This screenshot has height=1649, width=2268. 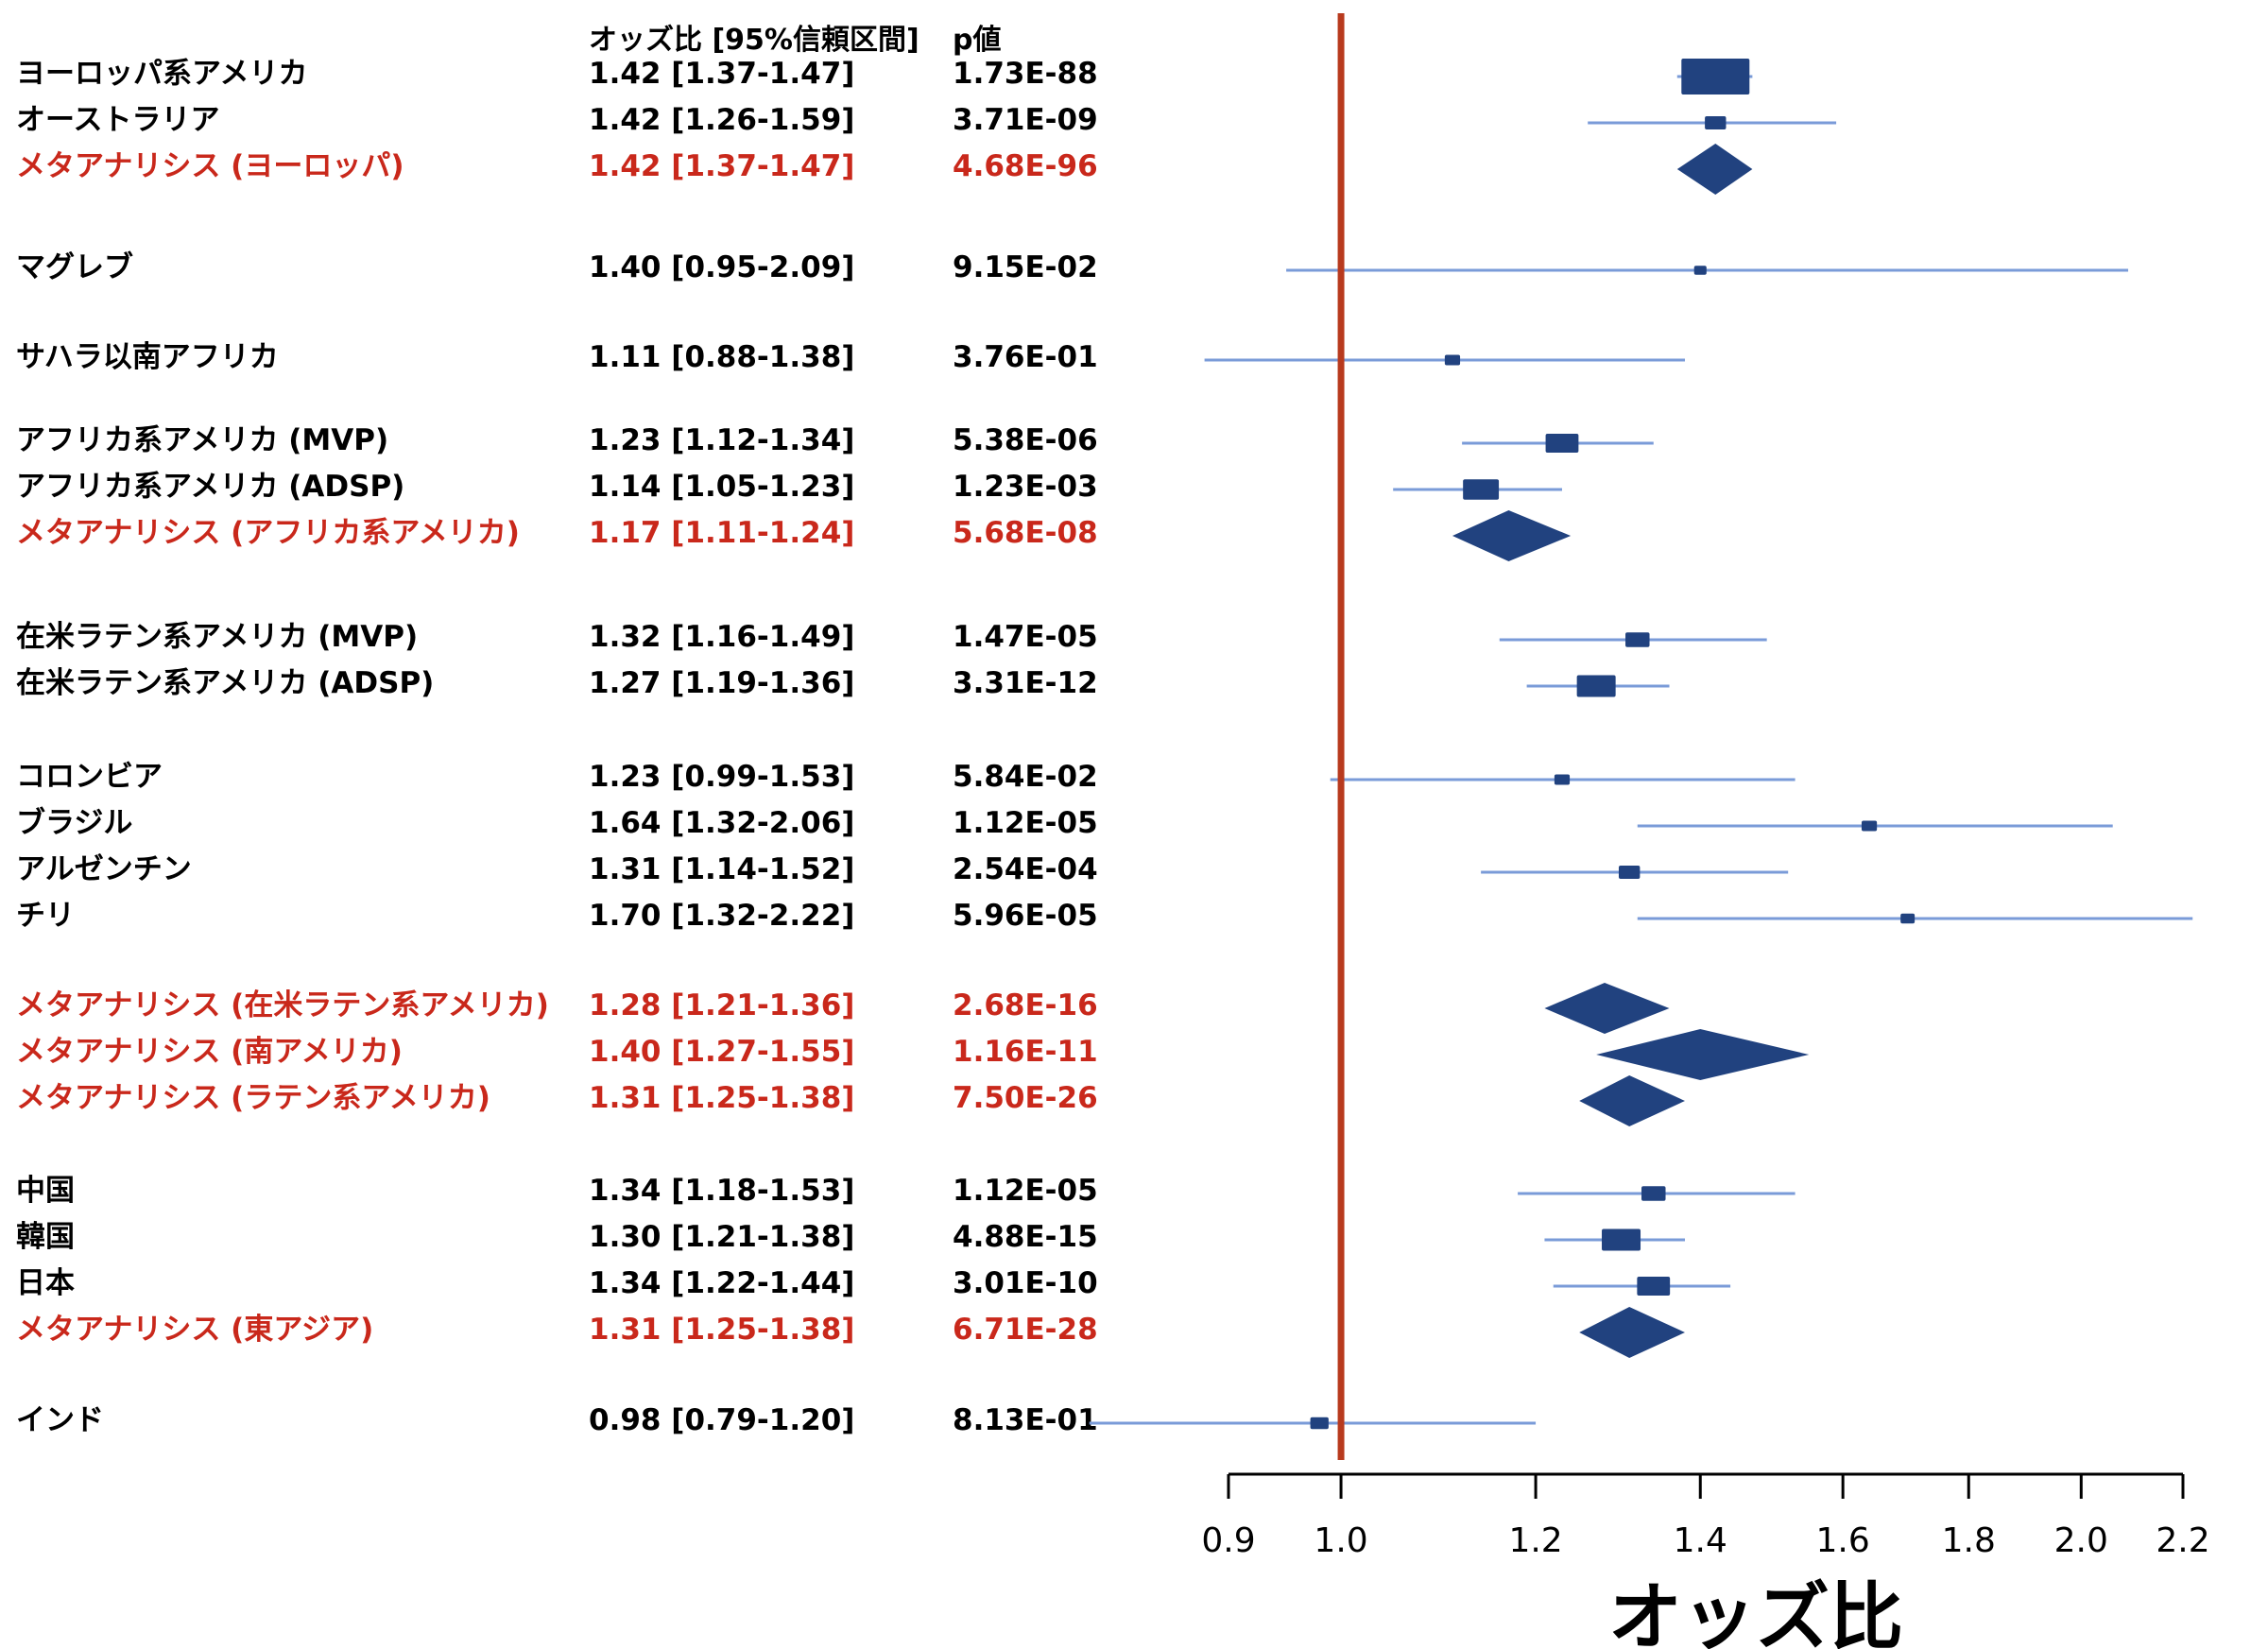 What do you see at coordinates (1025, 869) in the screenshot?
I see `row-p-value: 2.54E-04` at bounding box center [1025, 869].